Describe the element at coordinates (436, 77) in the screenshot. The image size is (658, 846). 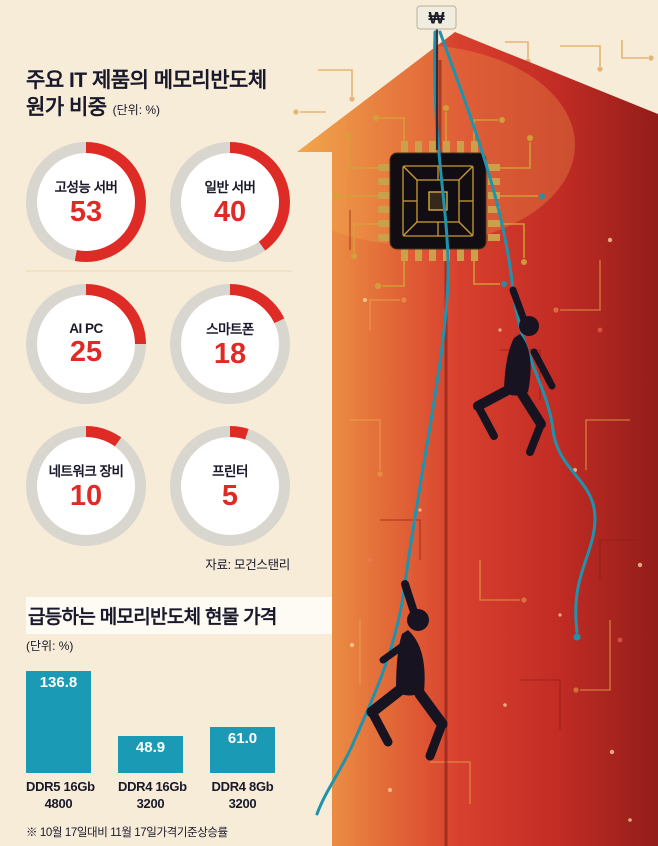
I see `won-flag: ₩` at that location.